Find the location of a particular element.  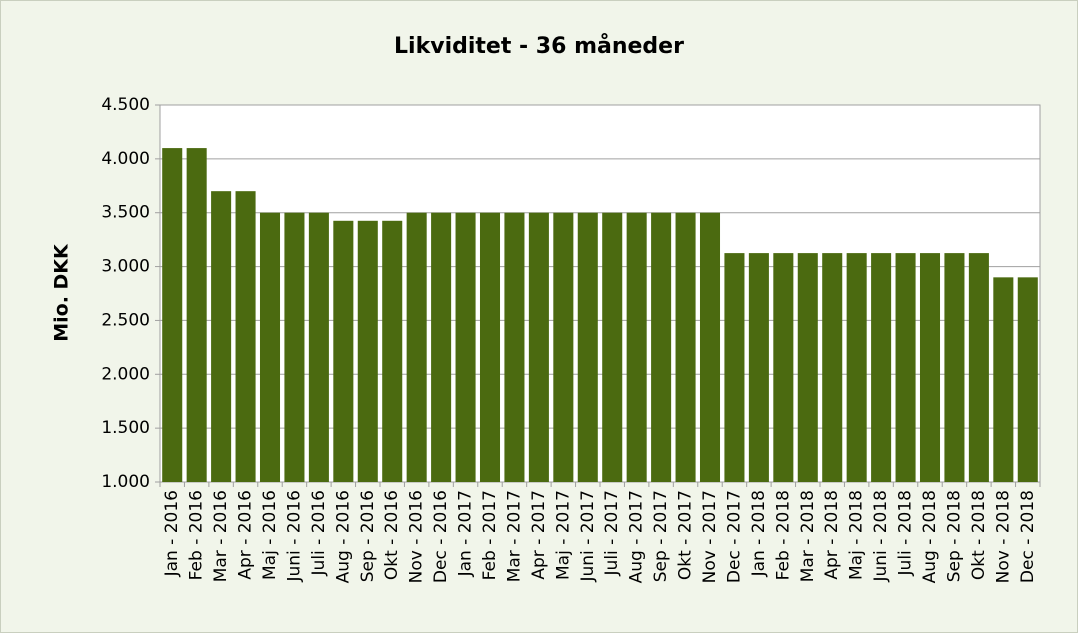

x-tick-label: Apr - 2018 is located at coordinates (832, 535).